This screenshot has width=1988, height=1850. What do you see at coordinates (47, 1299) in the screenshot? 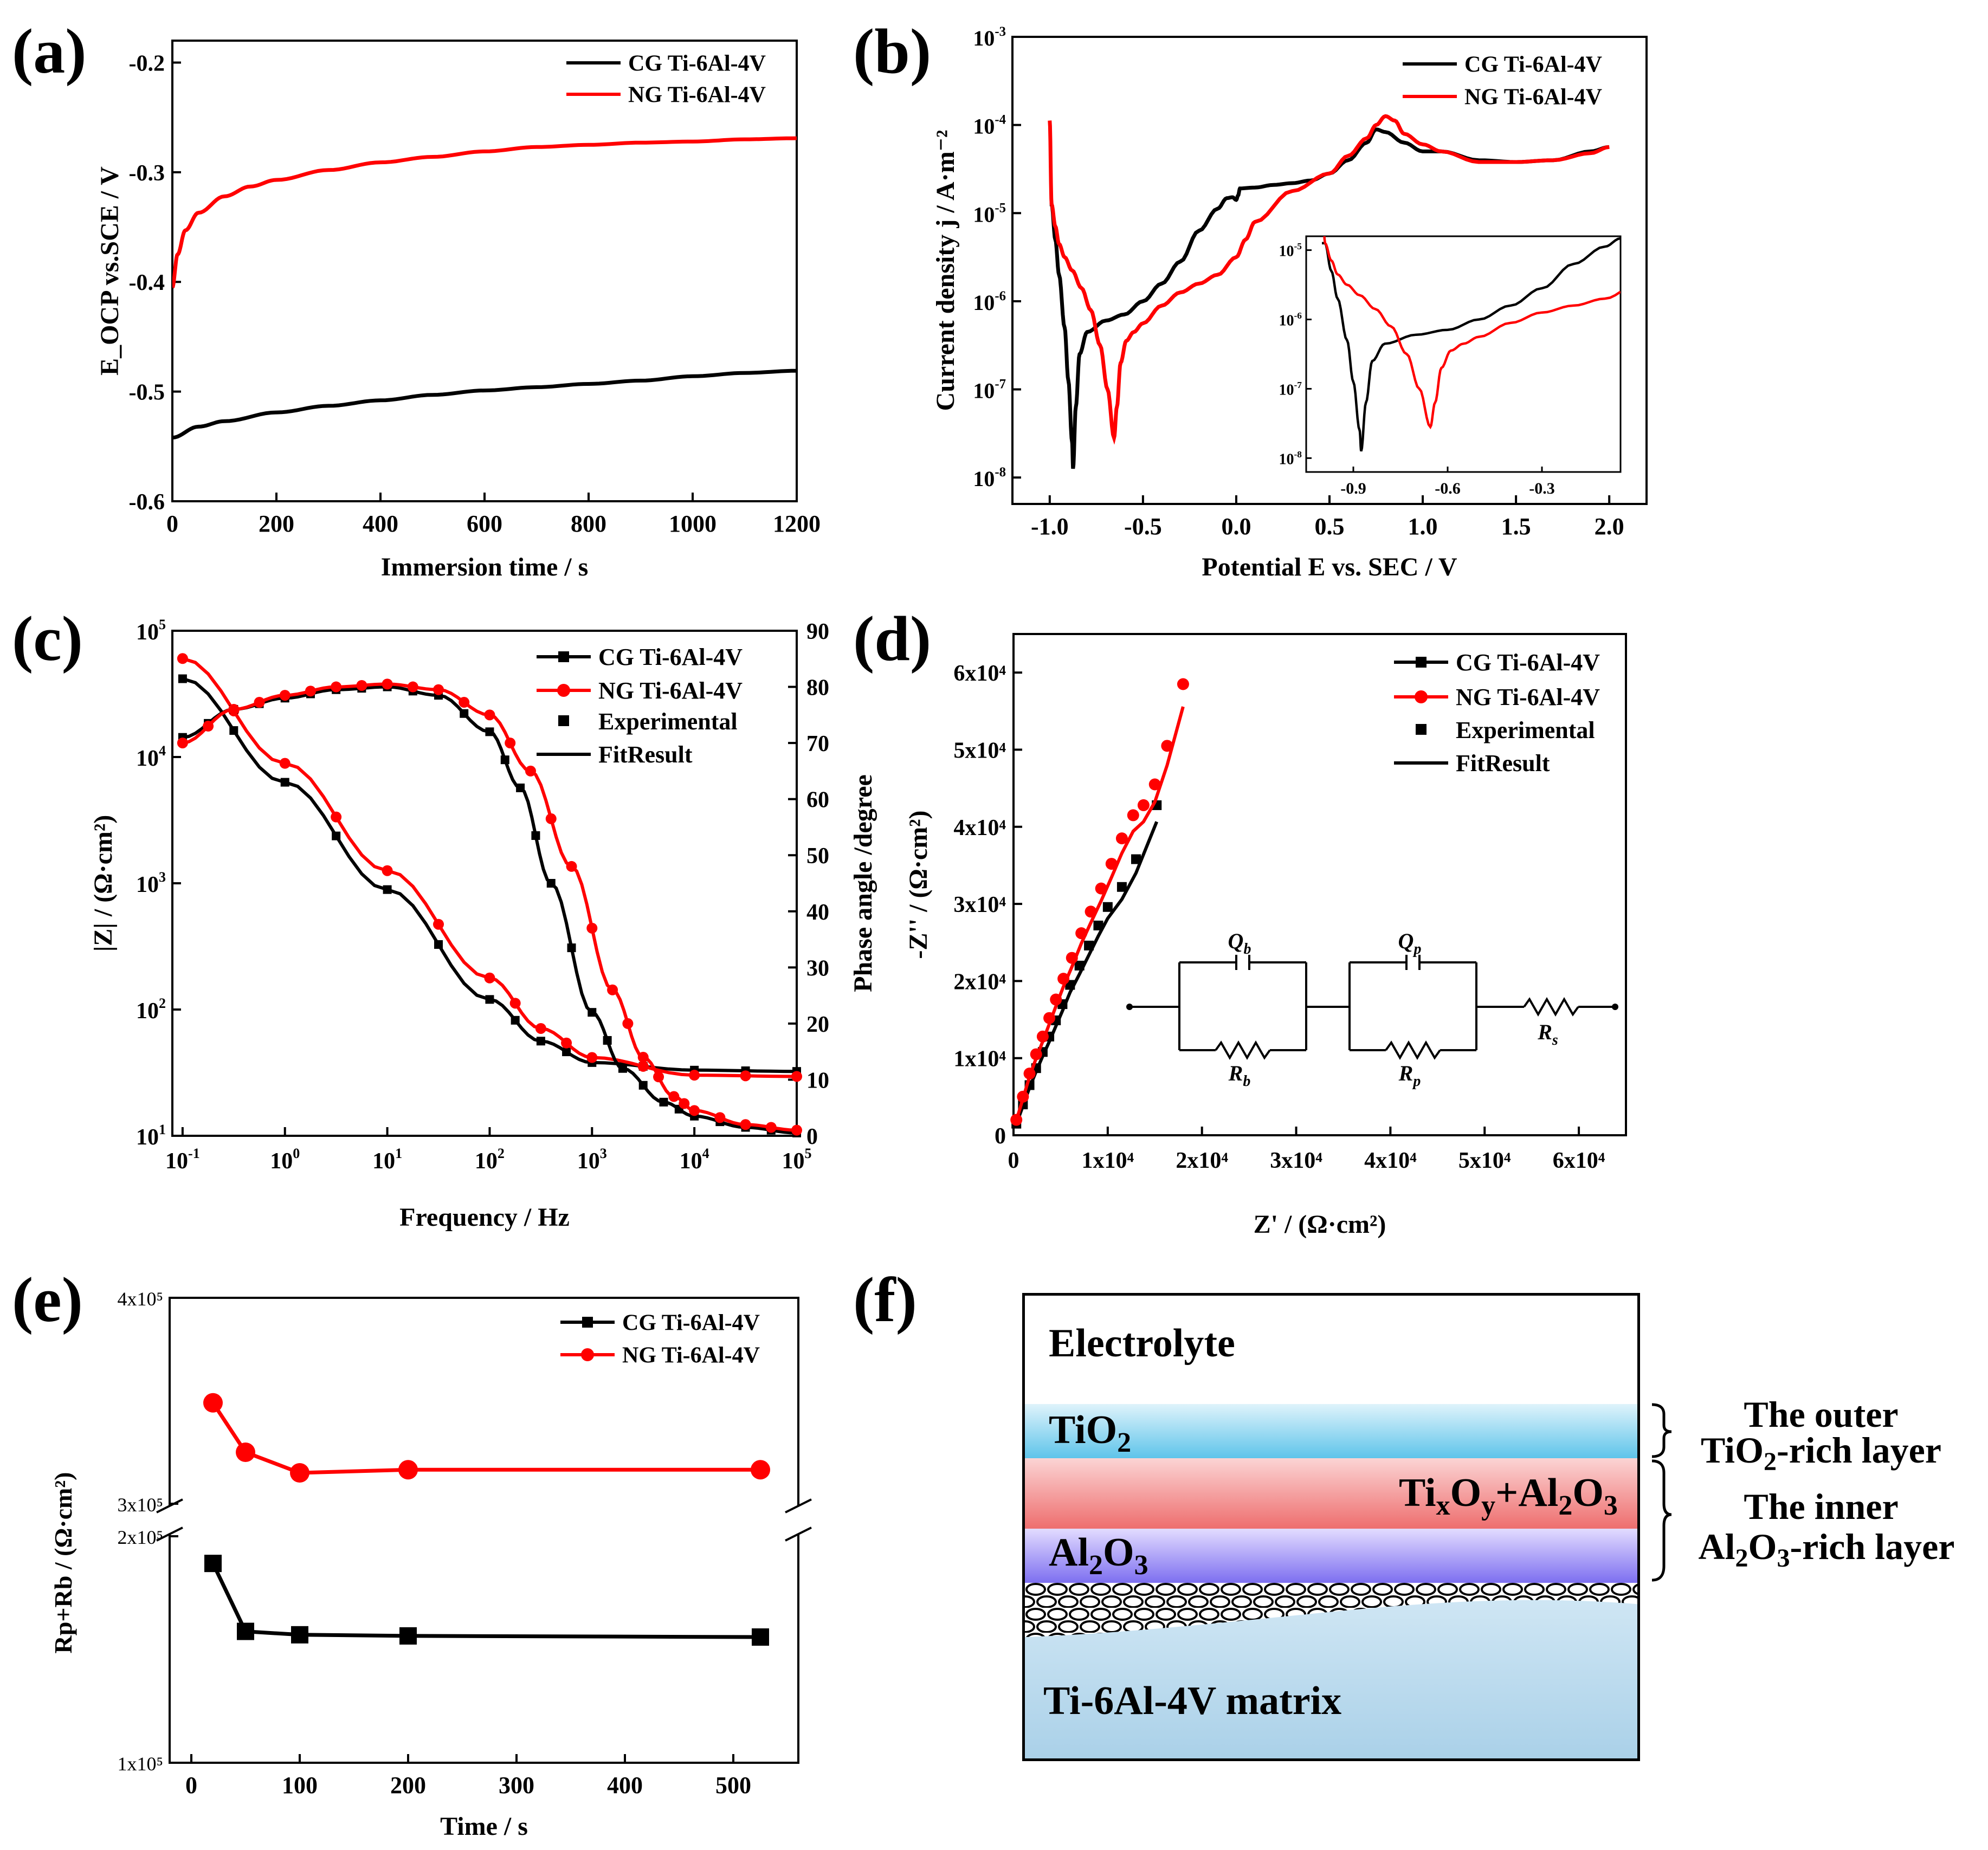
I see `panel-label-e: (e)` at bounding box center [47, 1299].